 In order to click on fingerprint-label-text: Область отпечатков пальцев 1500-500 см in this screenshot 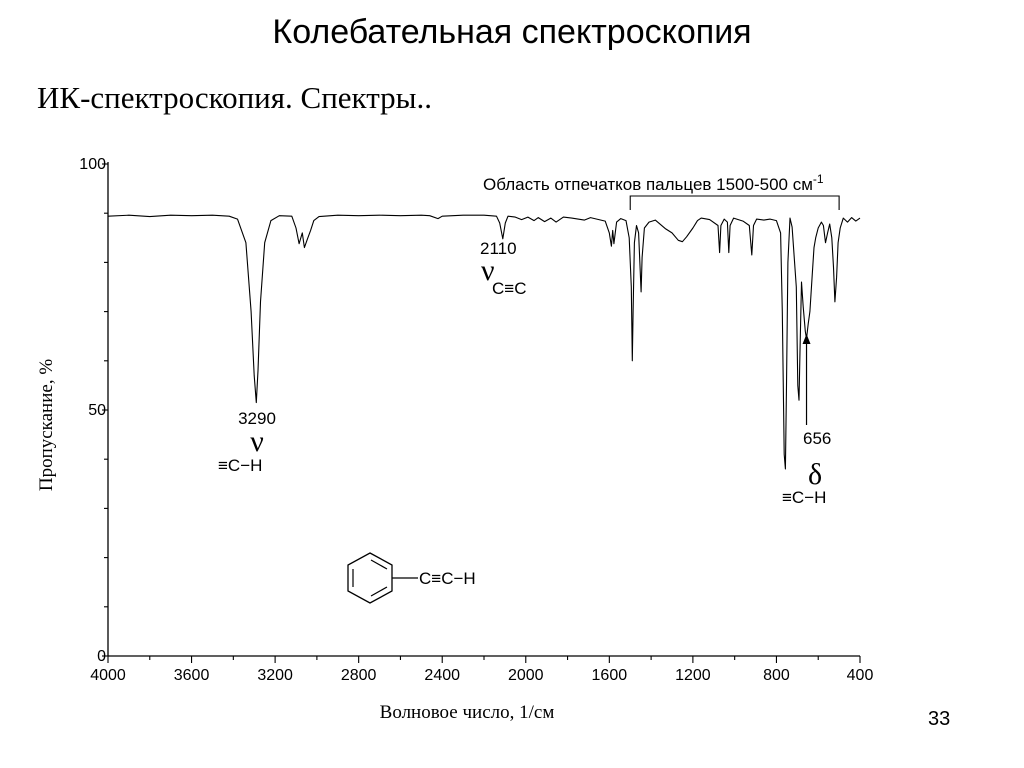, I will do `click(648, 184)`.